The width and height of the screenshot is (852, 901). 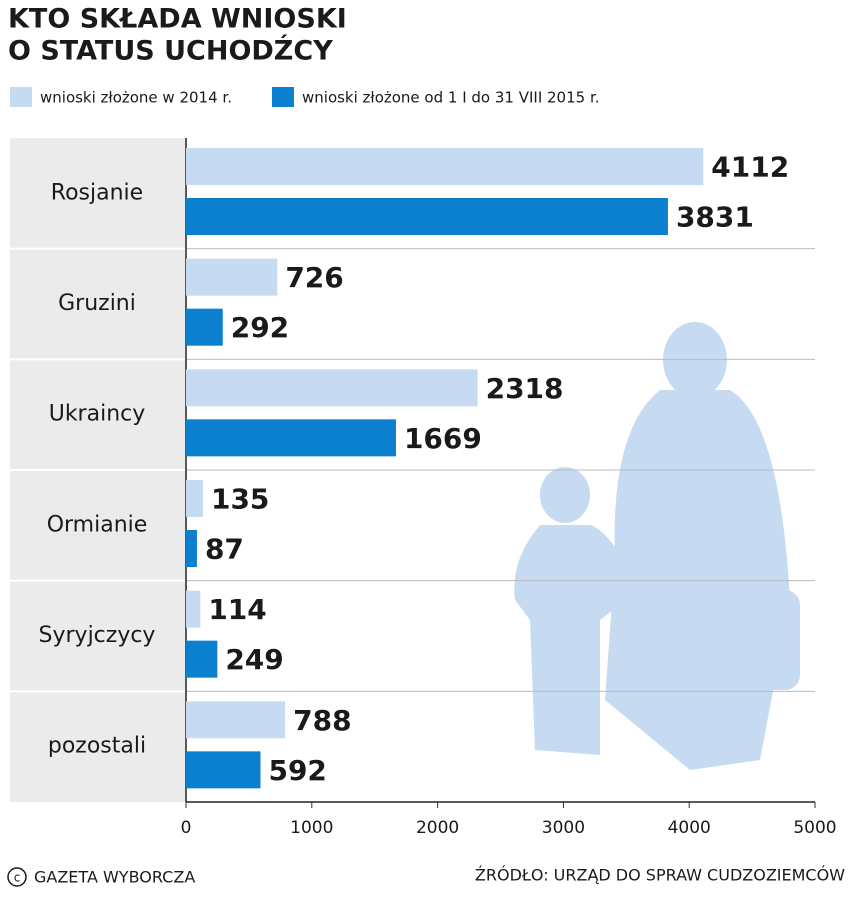 What do you see at coordinates (437, 828) in the screenshot?
I see `x-tick-label: 2000` at bounding box center [437, 828].